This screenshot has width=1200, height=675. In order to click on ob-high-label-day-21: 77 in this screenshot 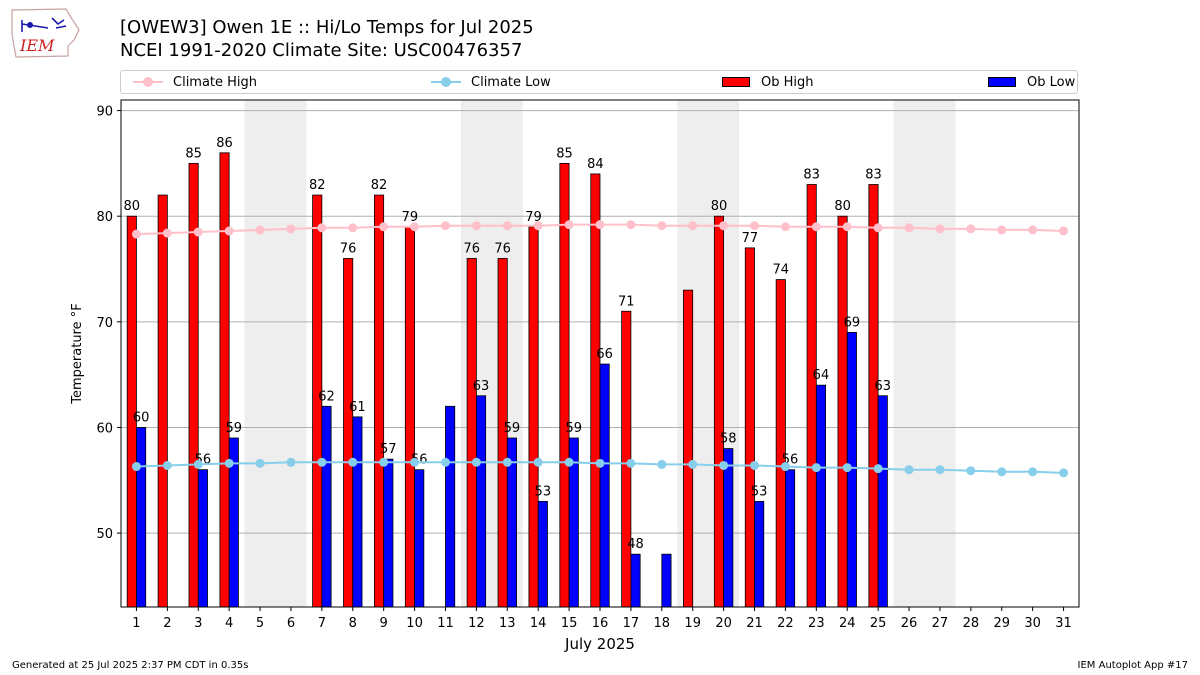, I will do `click(750, 238)`.